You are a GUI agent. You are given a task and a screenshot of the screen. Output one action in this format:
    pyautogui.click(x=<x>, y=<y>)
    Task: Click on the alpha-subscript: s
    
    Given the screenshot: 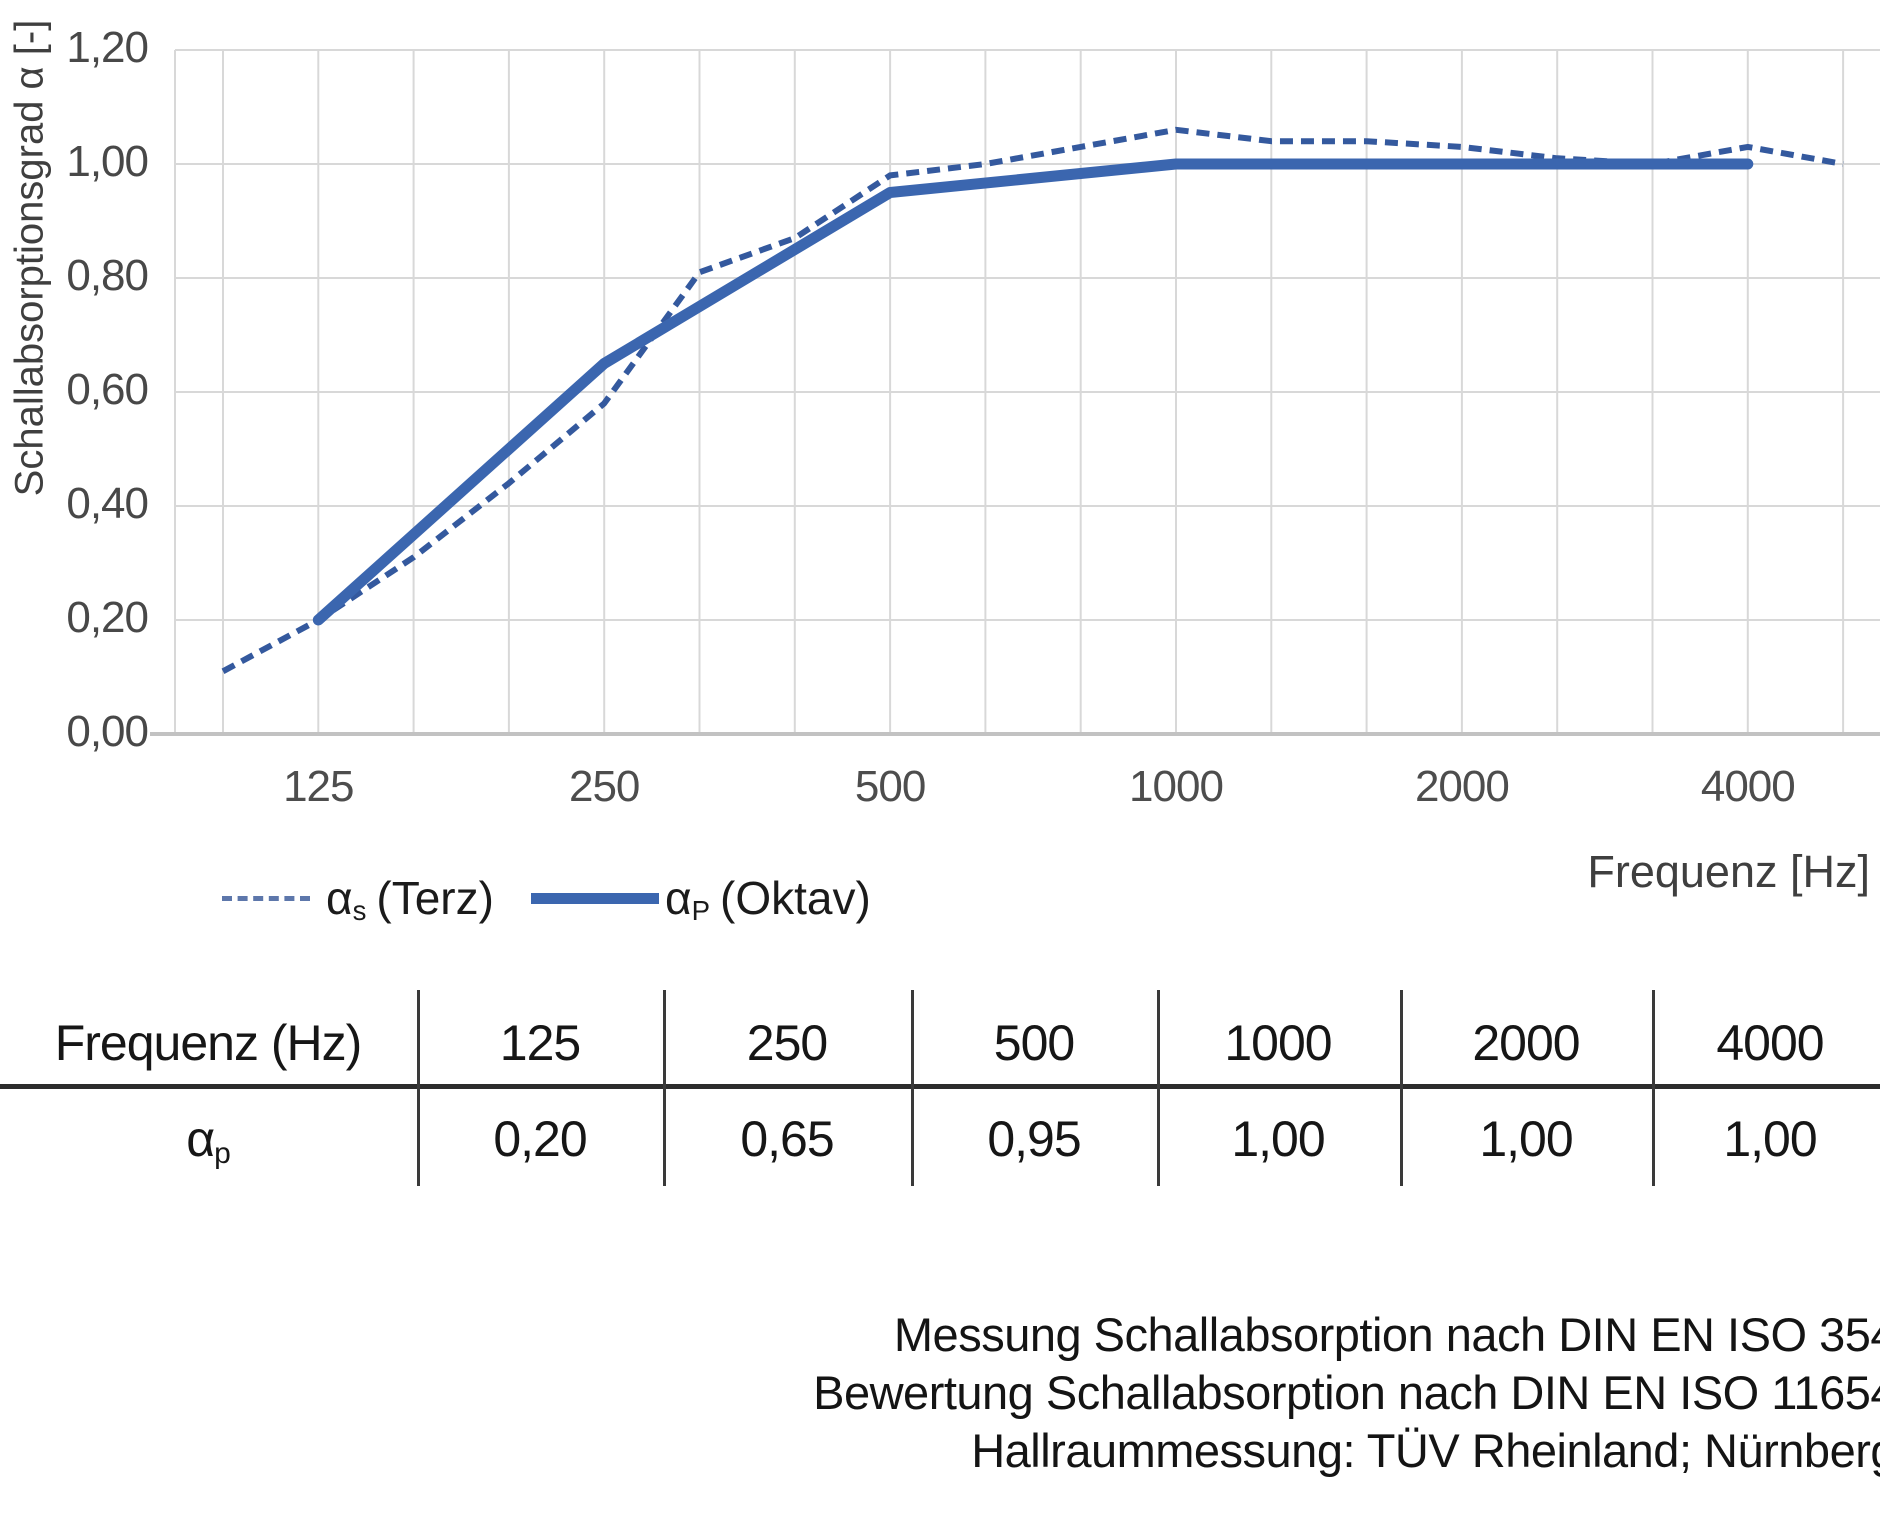 What is the action you would take?
    pyautogui.click(x=359, y=911)
    